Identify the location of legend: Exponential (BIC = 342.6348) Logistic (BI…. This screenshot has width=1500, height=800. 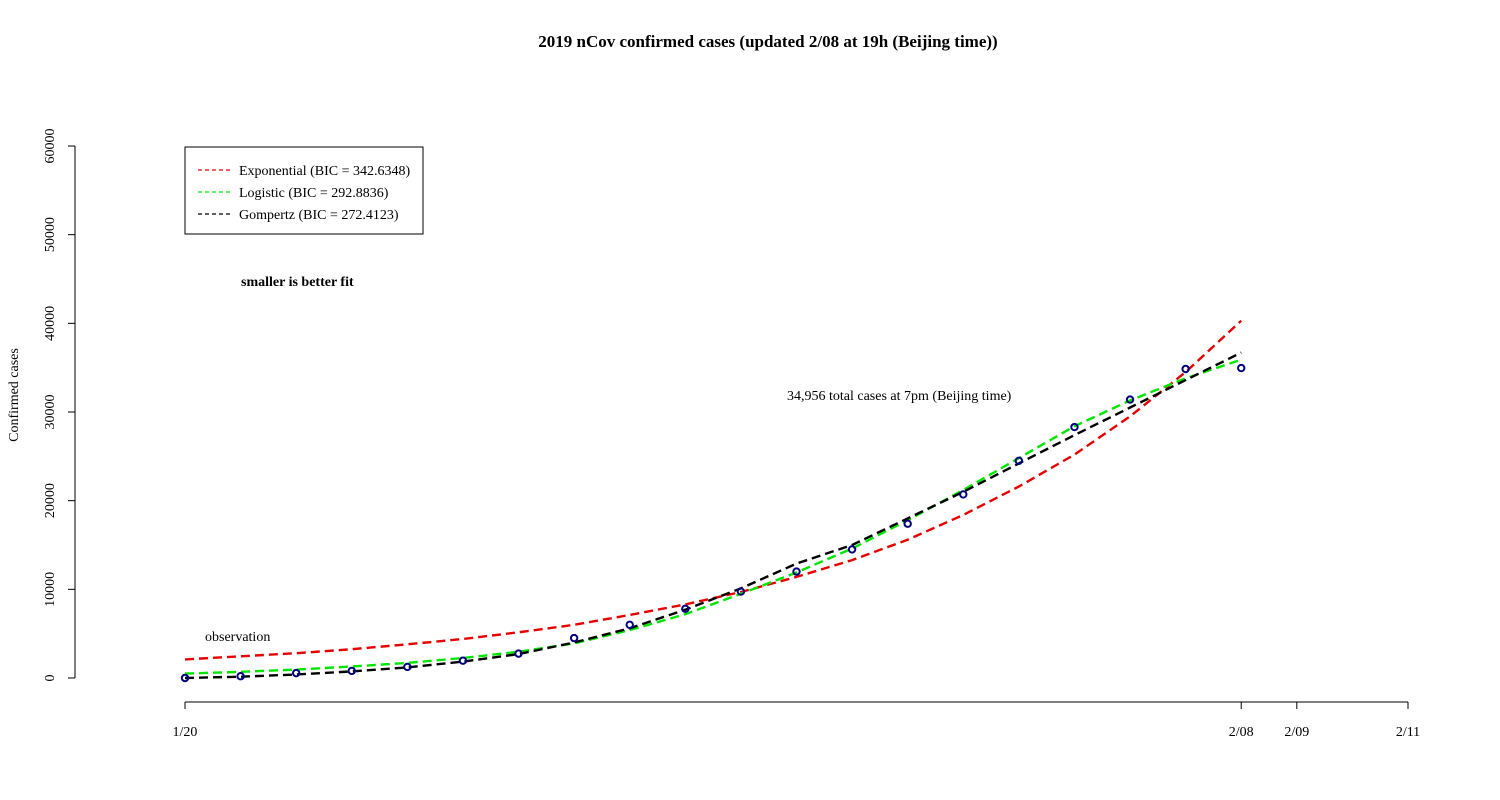
(304, 190).